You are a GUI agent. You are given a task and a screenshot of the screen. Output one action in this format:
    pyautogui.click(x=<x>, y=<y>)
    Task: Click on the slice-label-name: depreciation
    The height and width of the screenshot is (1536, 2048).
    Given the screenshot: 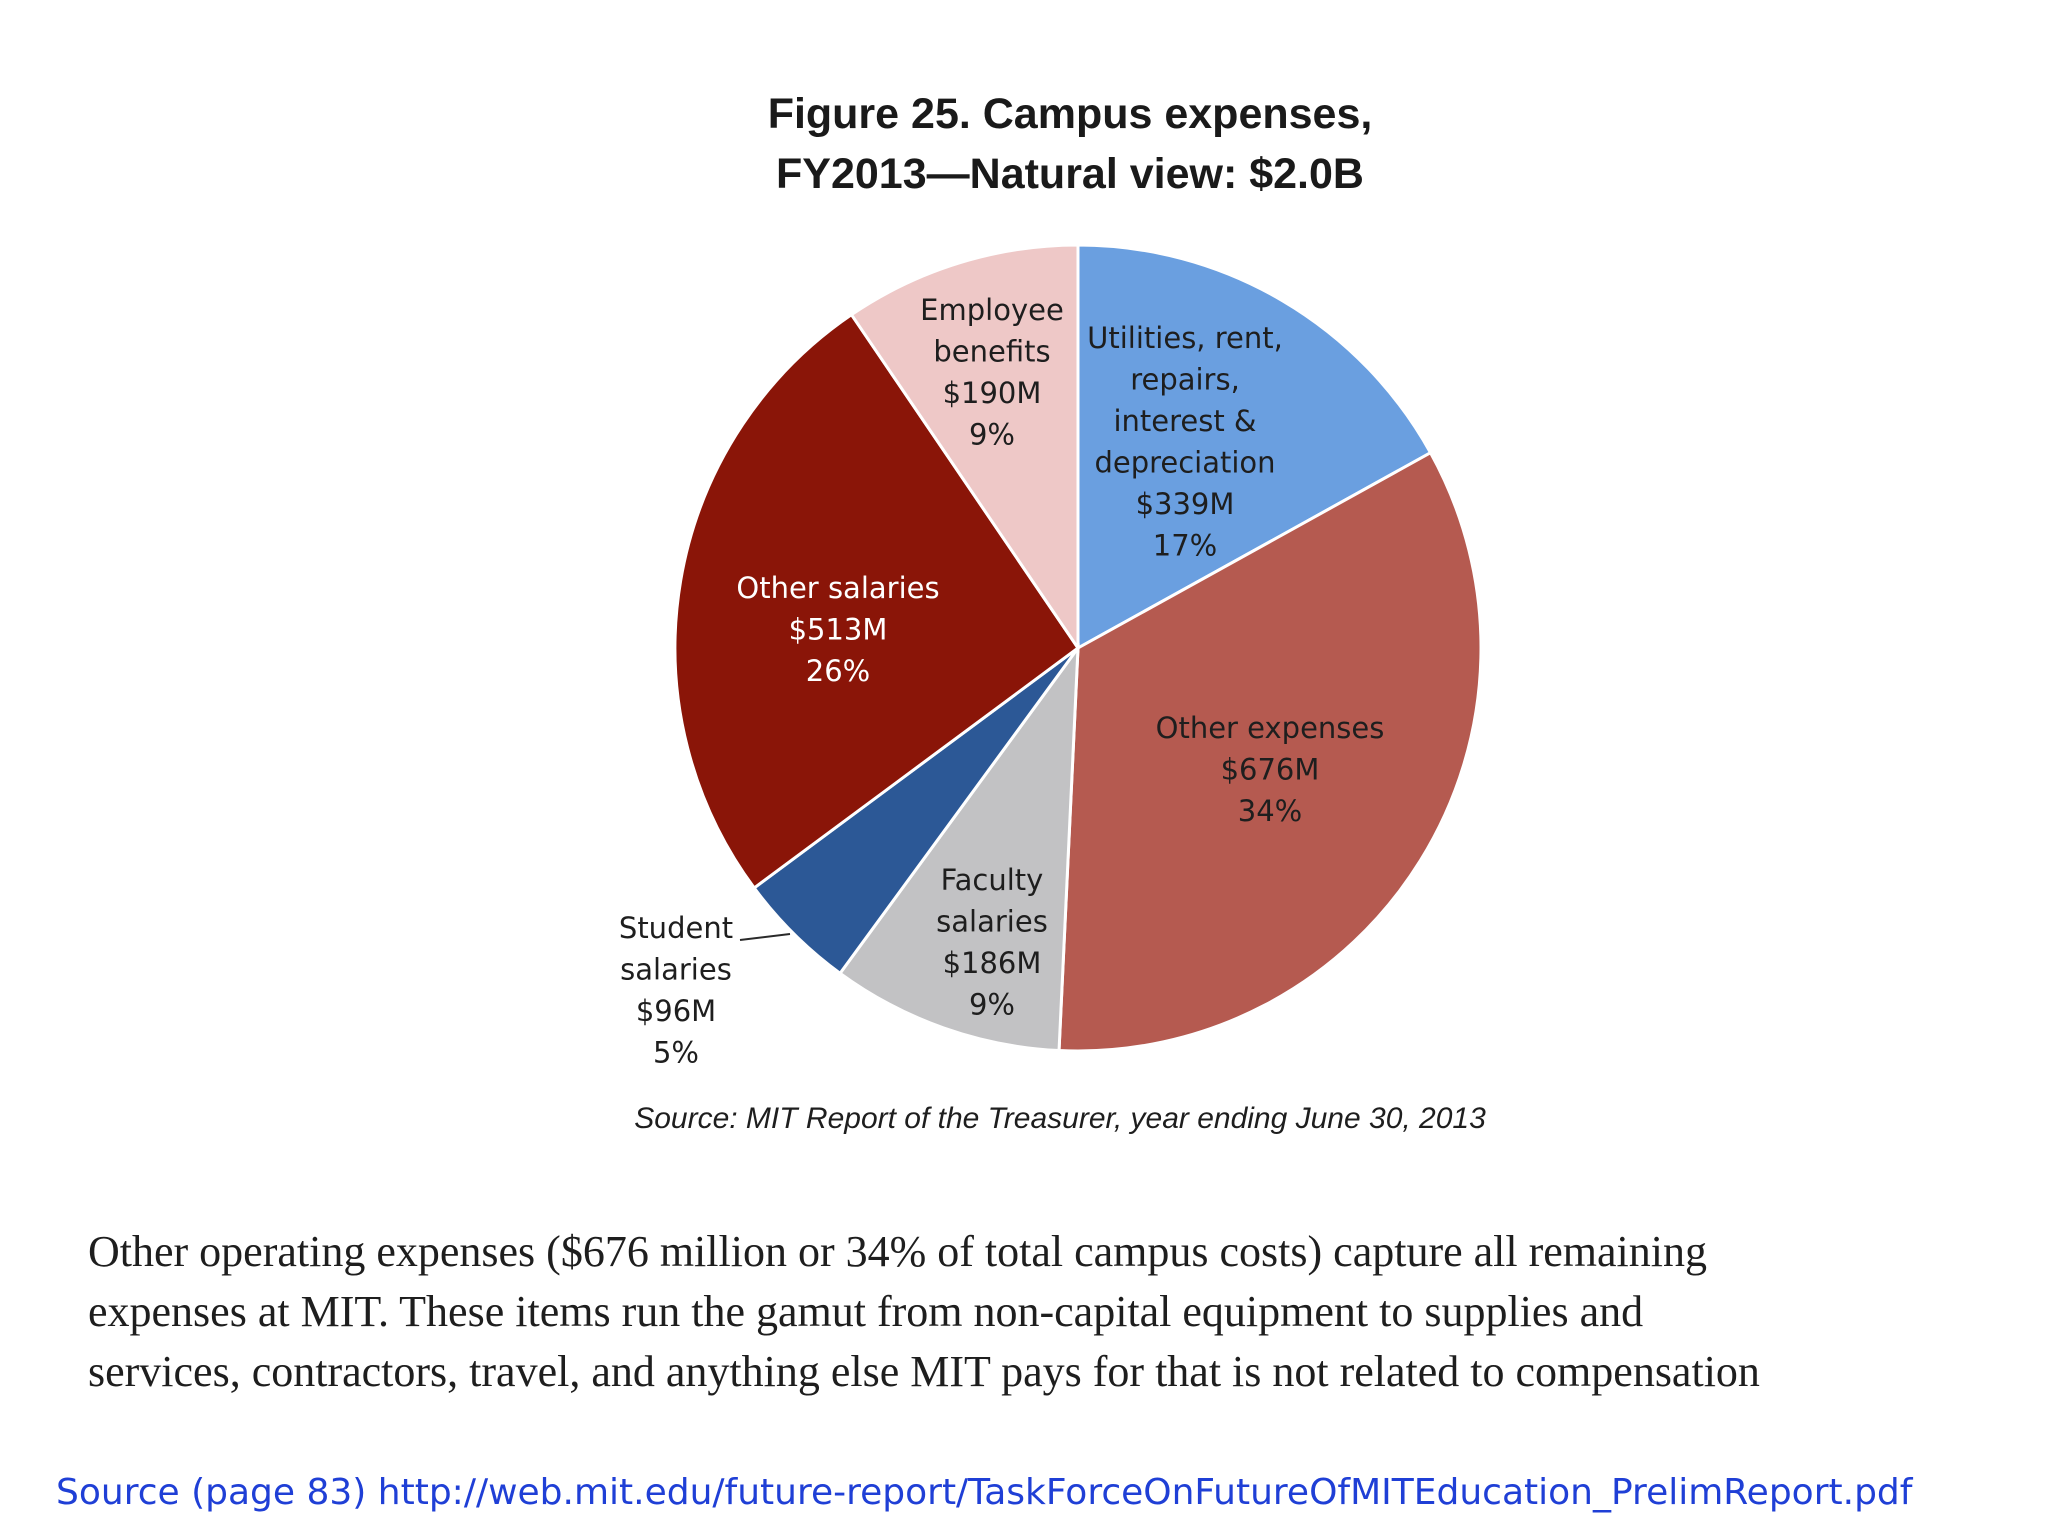 What is the action you would take?
    pyautogui.click(x=1184, y=463)
    